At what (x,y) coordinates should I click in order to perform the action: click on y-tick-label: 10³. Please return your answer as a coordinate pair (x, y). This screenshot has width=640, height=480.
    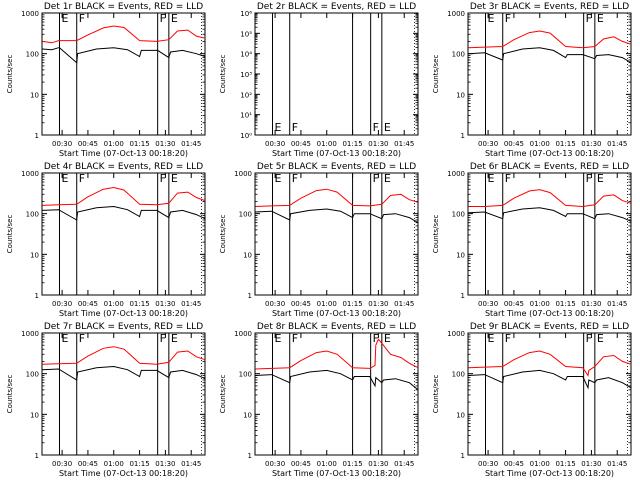
    Looking at the image, I should click on (246, 75).